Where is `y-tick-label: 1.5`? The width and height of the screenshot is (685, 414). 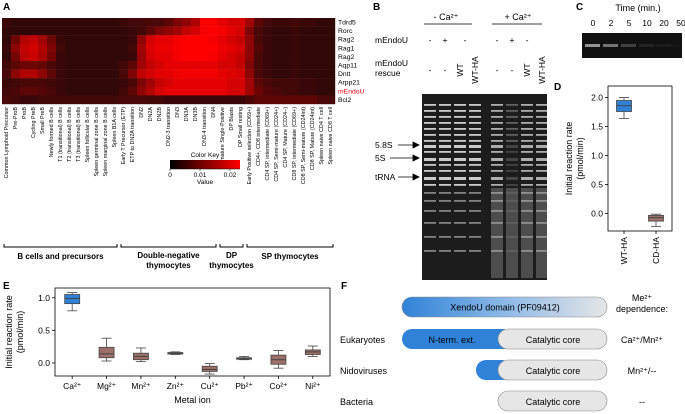
y-tick-label: 1.5 is located at coordinates (597, 127).